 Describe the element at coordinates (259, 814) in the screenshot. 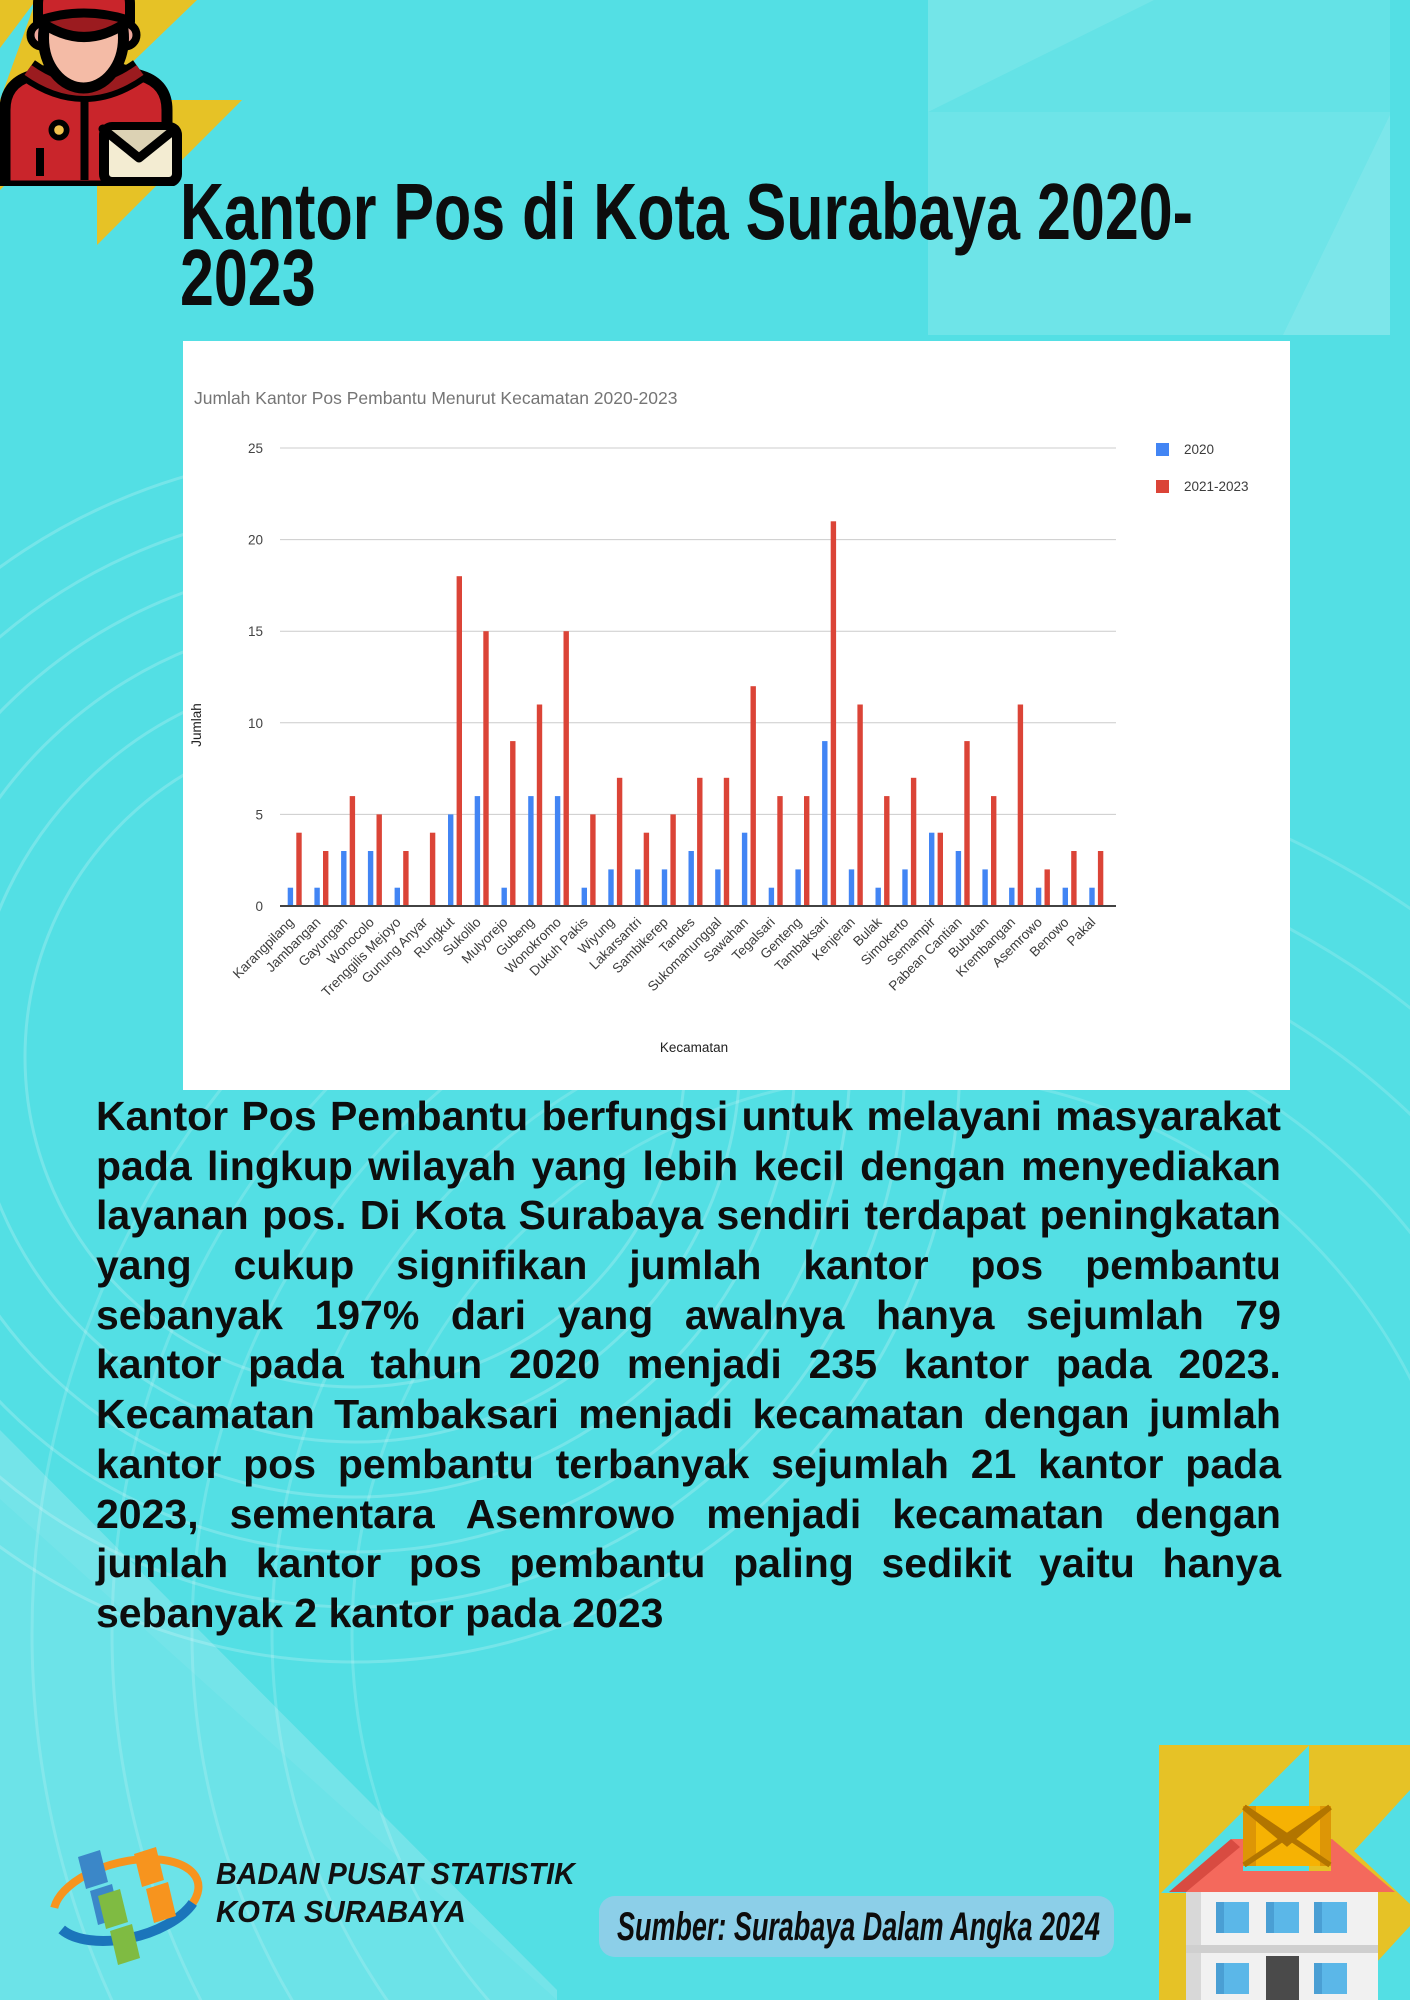

I see `svg-text: 5` at that location.